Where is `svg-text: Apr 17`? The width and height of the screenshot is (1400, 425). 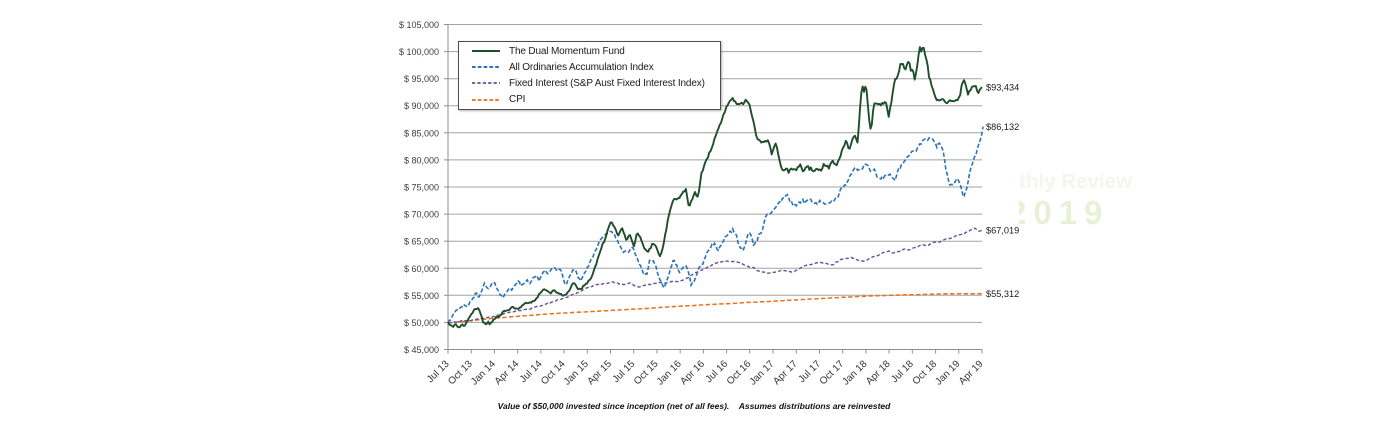
svg-text: Apr 17 is located at coordinates (785, 372).